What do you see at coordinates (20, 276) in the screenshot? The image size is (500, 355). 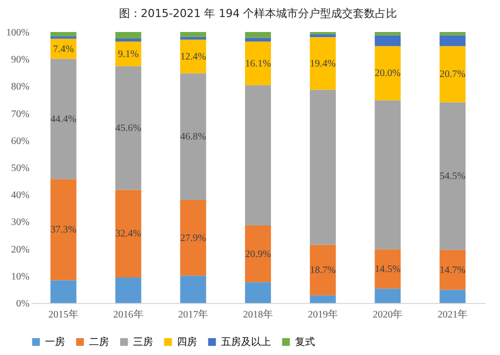 I see `y-tick-label: 10%` at bounding box center [20, 276].